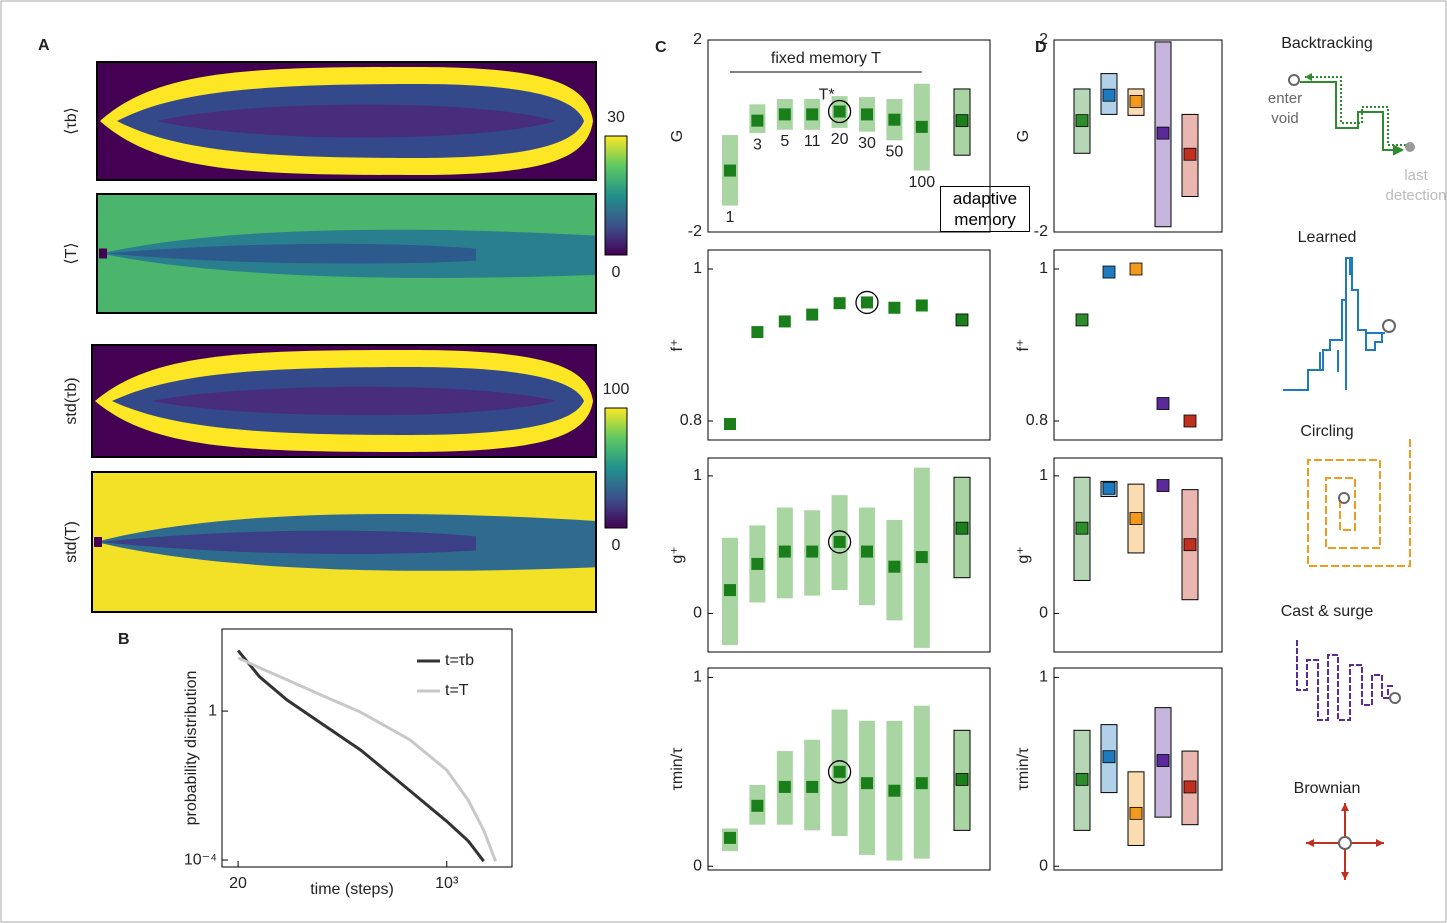 This screenshot has width=1447, height=923. I want to click on y-axis-label: τmin/τ, so click(677, 769).